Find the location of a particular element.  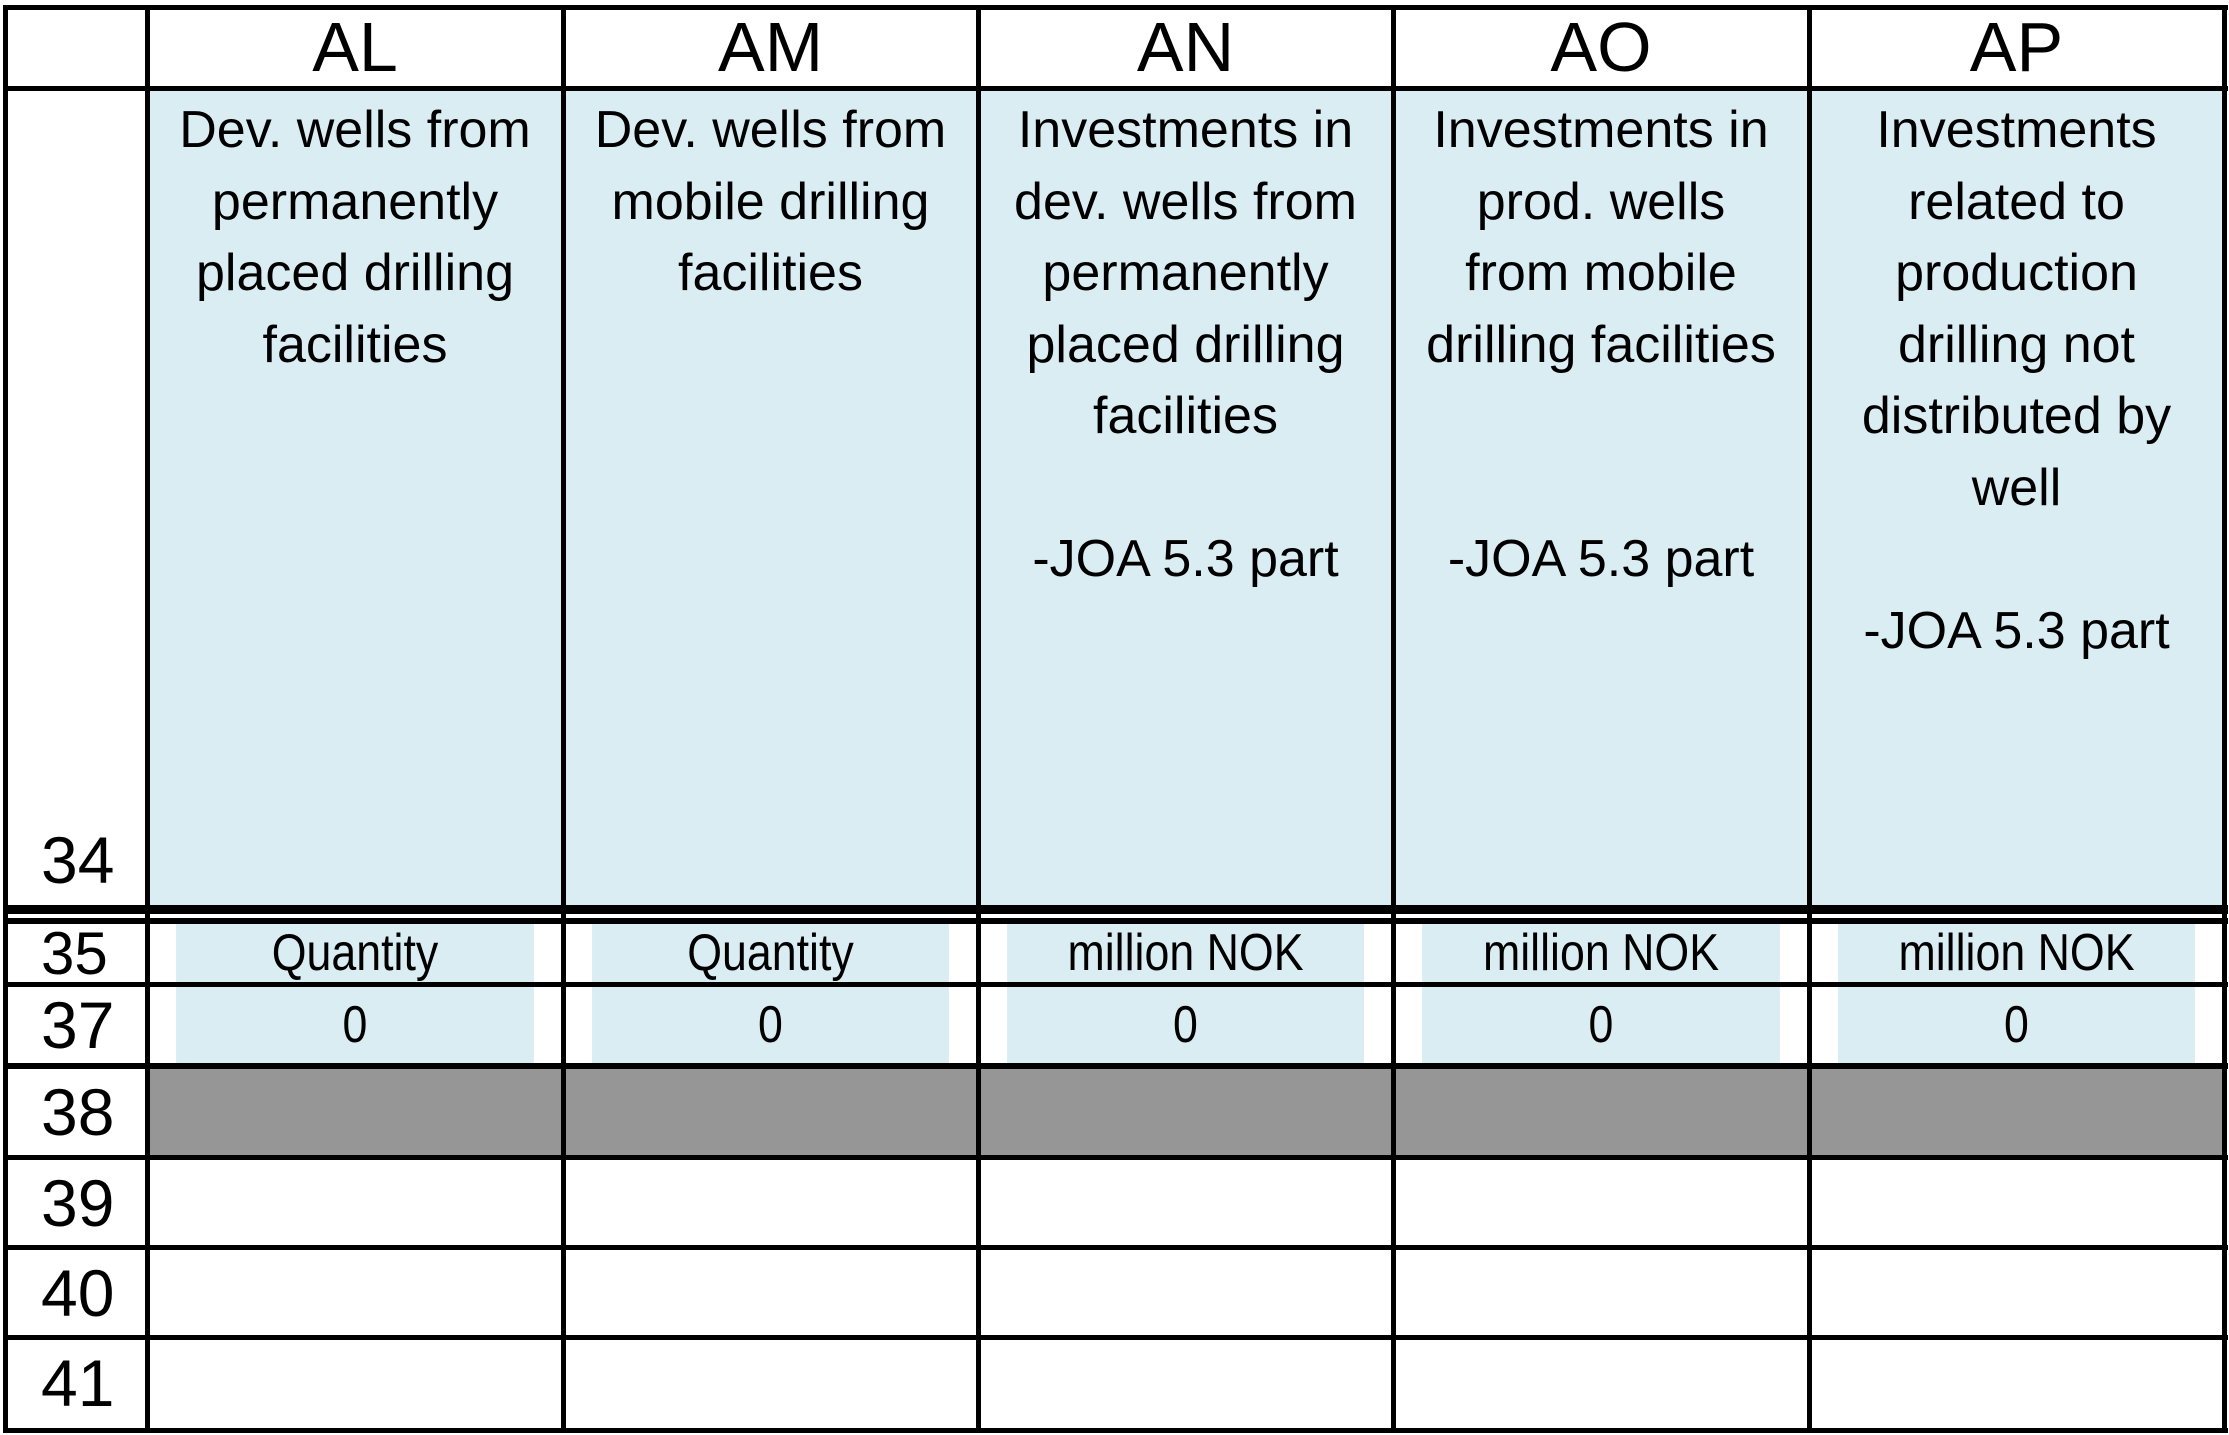

cell-ao39 is located at coordinates (1601, 1203).